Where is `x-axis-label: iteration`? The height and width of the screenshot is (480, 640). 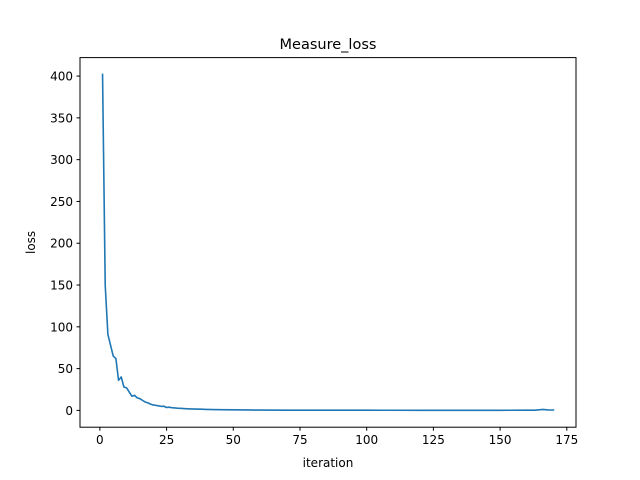 x-axis-label: iteration is located at coordinates (328, 463).